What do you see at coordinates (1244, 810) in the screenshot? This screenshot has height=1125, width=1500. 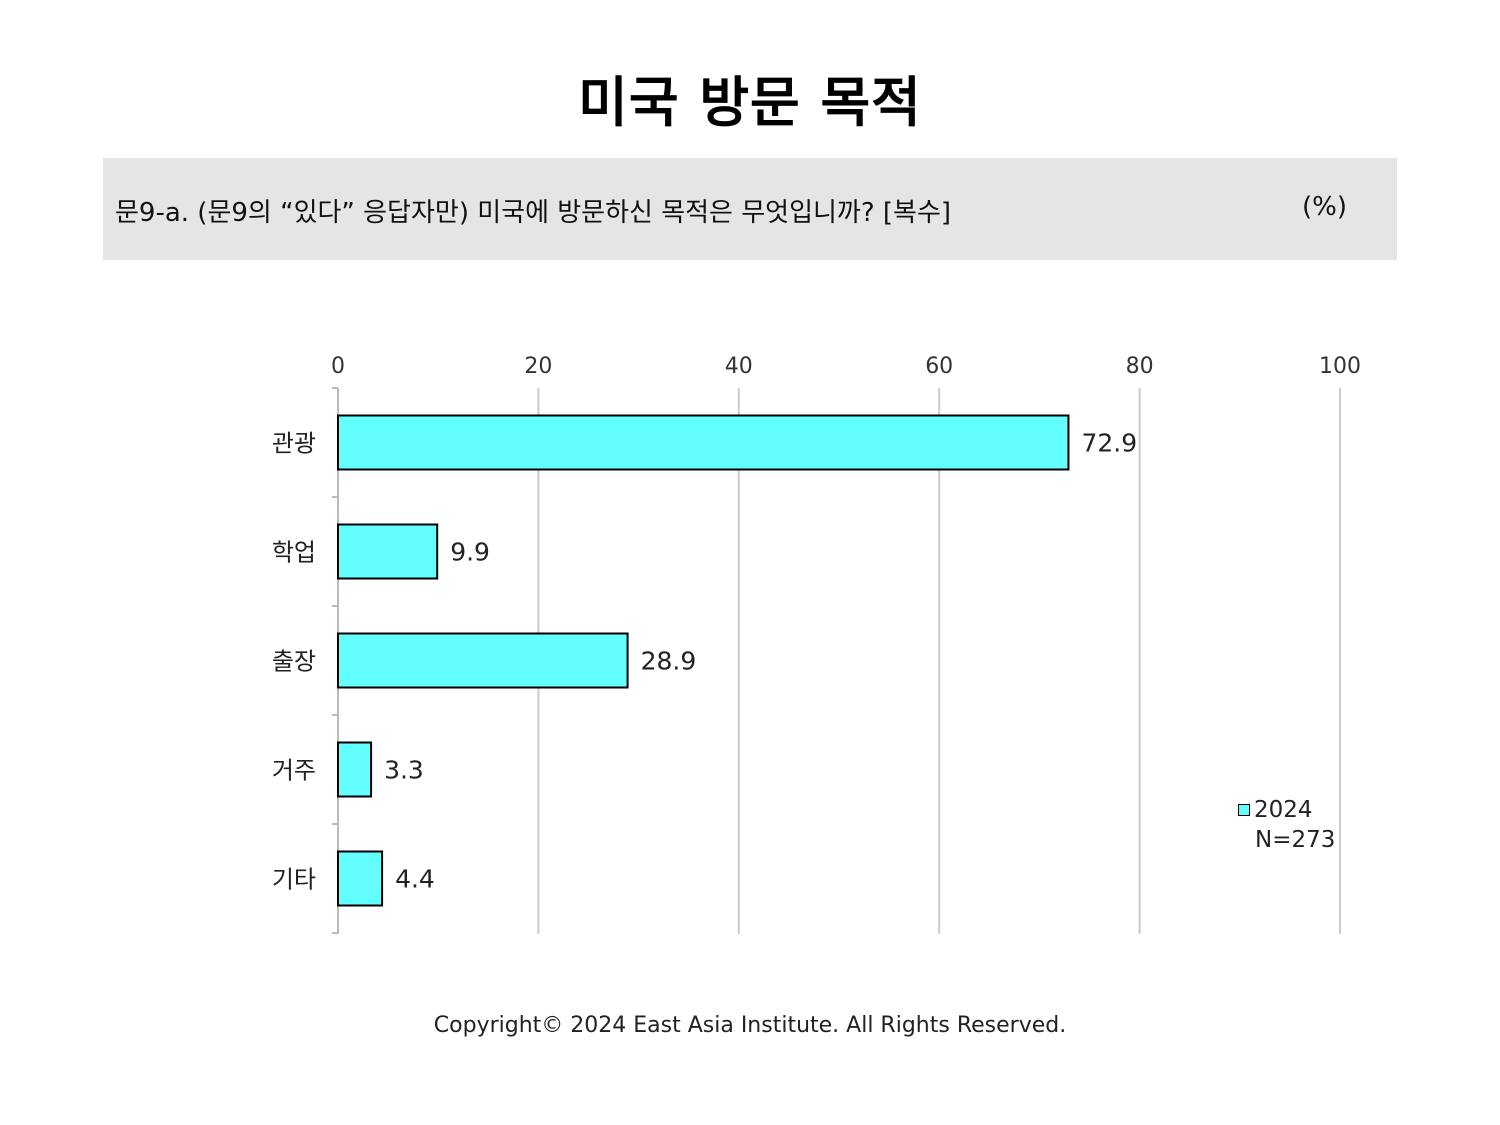 I see `legend-swatch` at bounding box center [1244, 810].